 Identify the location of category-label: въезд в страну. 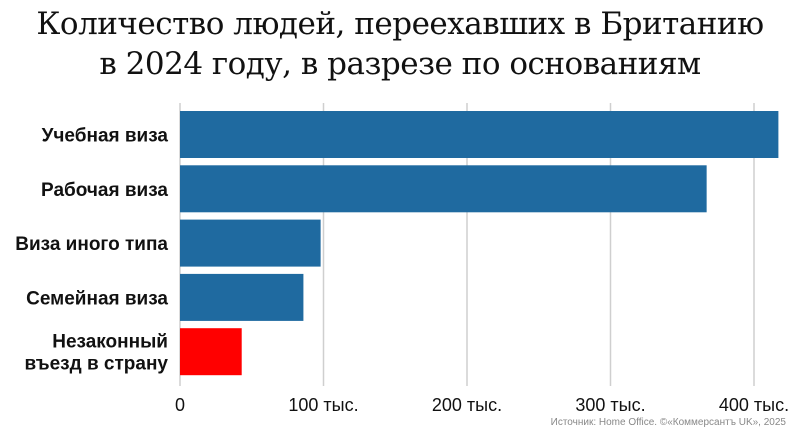
(97, 364).